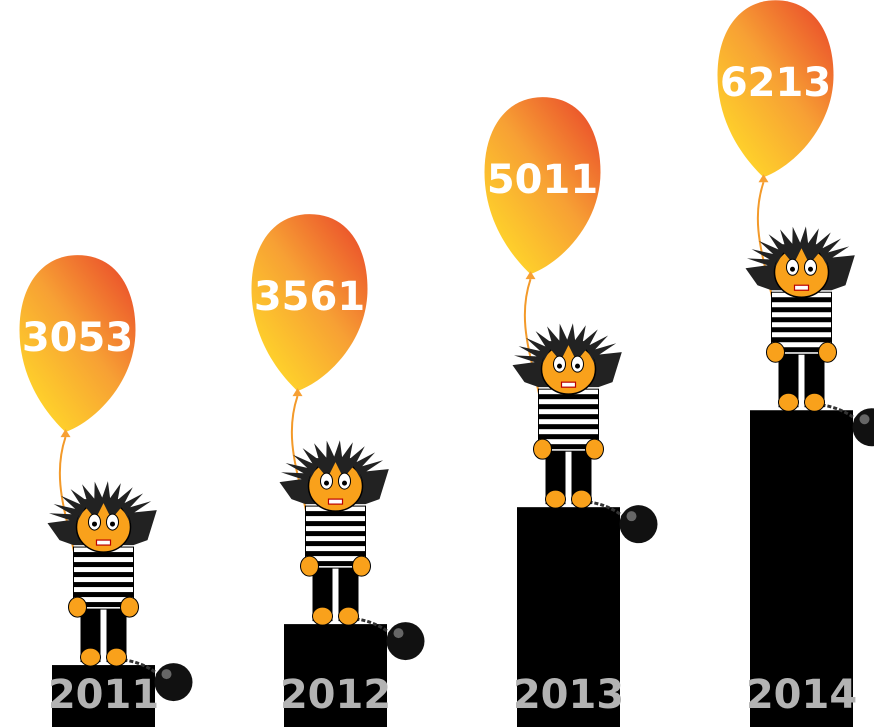 The height and width of the screenshot is (727, 874). What do you see at coordinates (103, 695) in the screenshot?
I see `x-tick-label: 2011` at bounding box center [103, 695].